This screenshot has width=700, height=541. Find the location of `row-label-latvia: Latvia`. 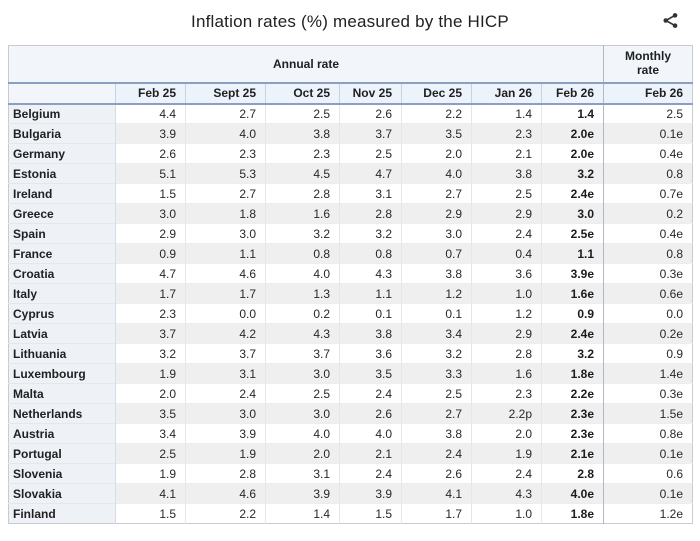

row-label-latvia: Latvia is located at coordinates (62, 333).